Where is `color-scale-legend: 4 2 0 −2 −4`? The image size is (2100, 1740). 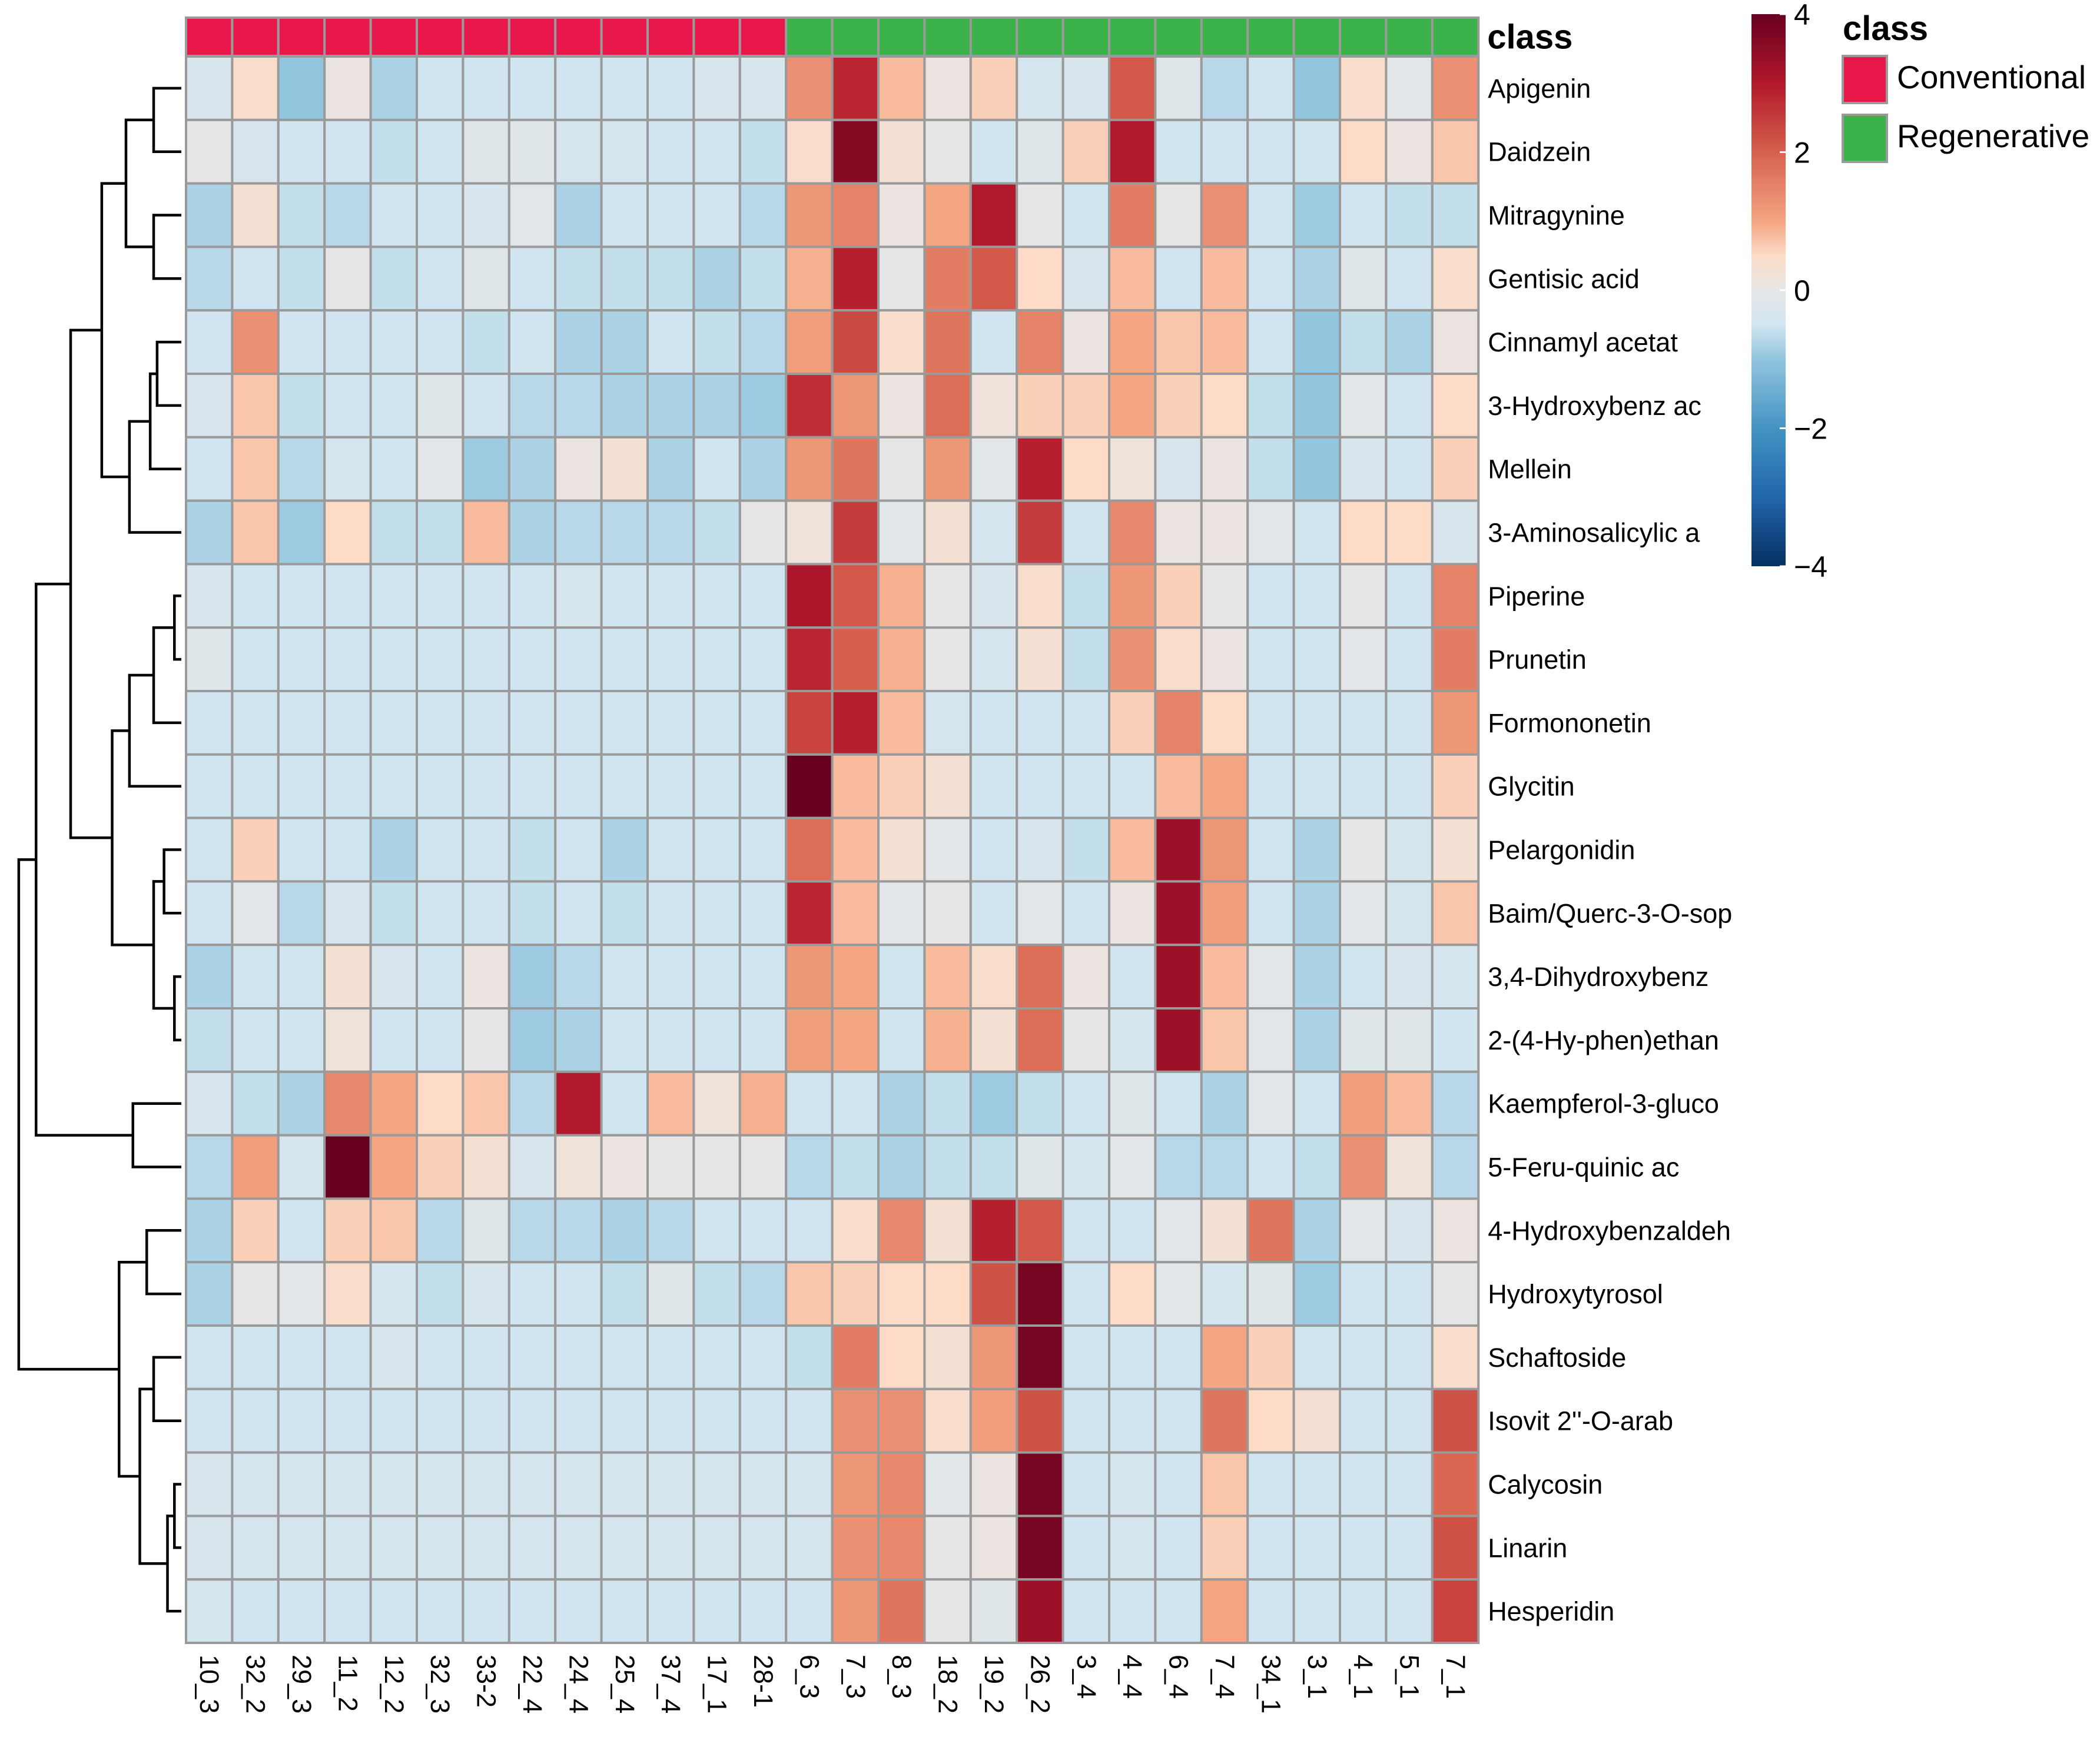 color-scale-legend: 4 2 0 −2 −4 is located at coordinates (1789, 291).